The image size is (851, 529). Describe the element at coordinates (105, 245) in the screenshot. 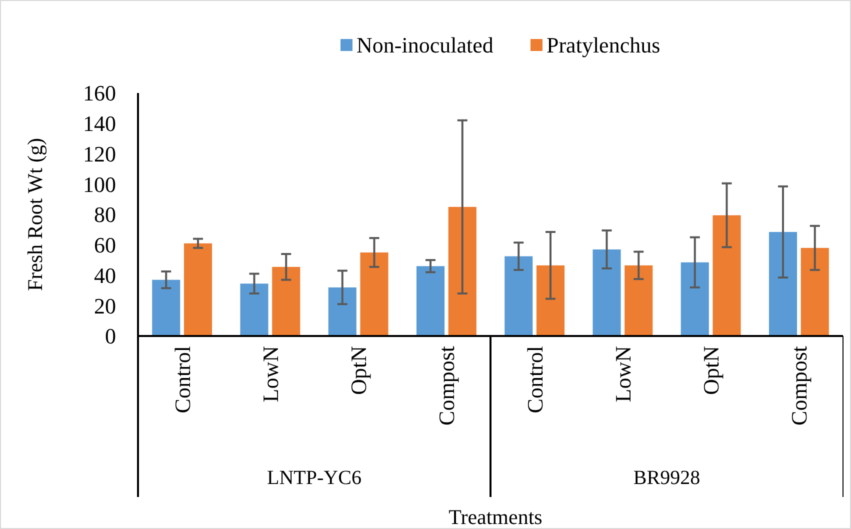

I see `y-tick-label: 60` at that location.